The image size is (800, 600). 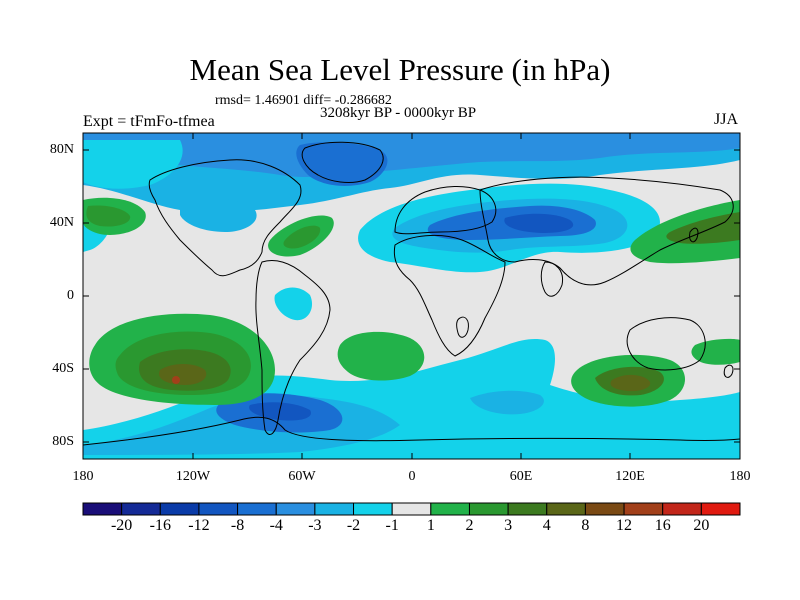 What do you see at coordinates (63, 441) in the screenshot?
I see `lat-label-80s: 80S` at bounding box center [63, 441].